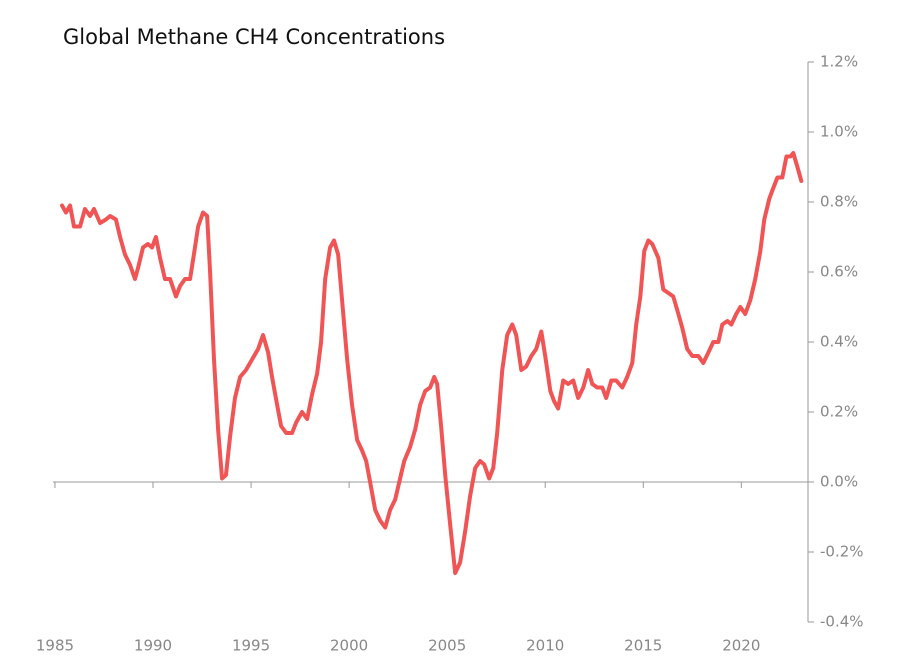 The image size is (909, 659). Describe the element at coordinates (839, 482) in the screenshot. I see `y-tick-label: 0.0%` at that location.